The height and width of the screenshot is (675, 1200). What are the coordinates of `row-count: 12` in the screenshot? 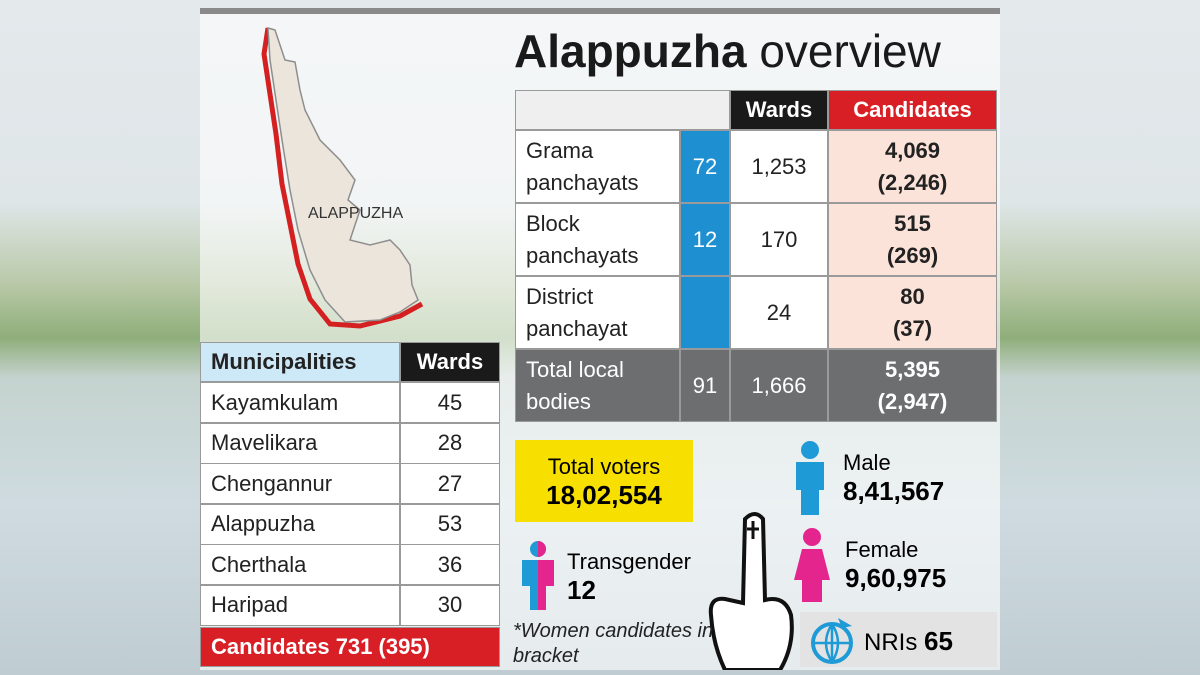 It's located at (705, 239).